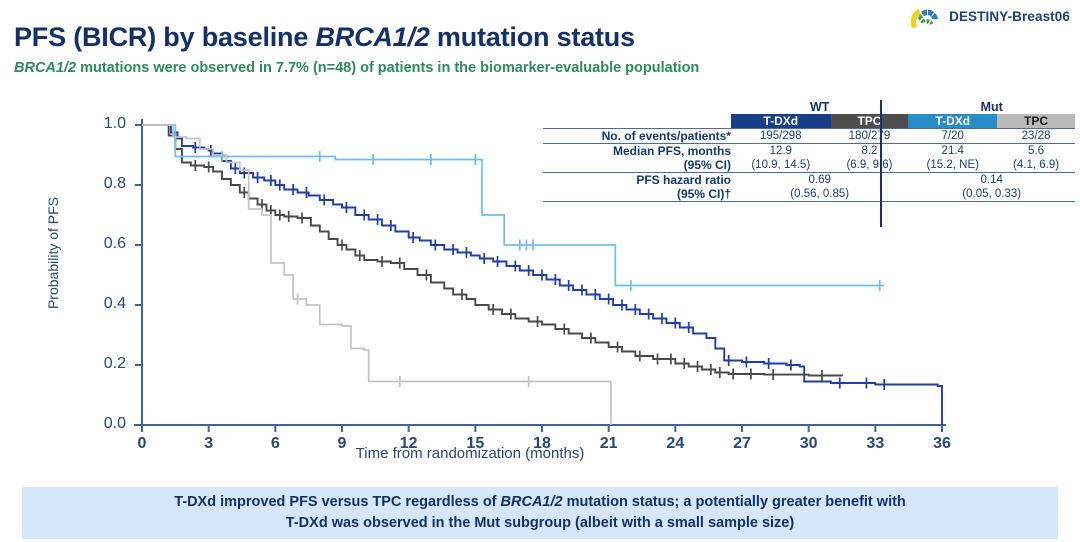 The height and width of the screenshot is (542, 1080). What do you see at coordinates (781, 121) in the screenshot?
I see `col-header-wt-tdxd: T-DXd` at bounding box center [781, 121].